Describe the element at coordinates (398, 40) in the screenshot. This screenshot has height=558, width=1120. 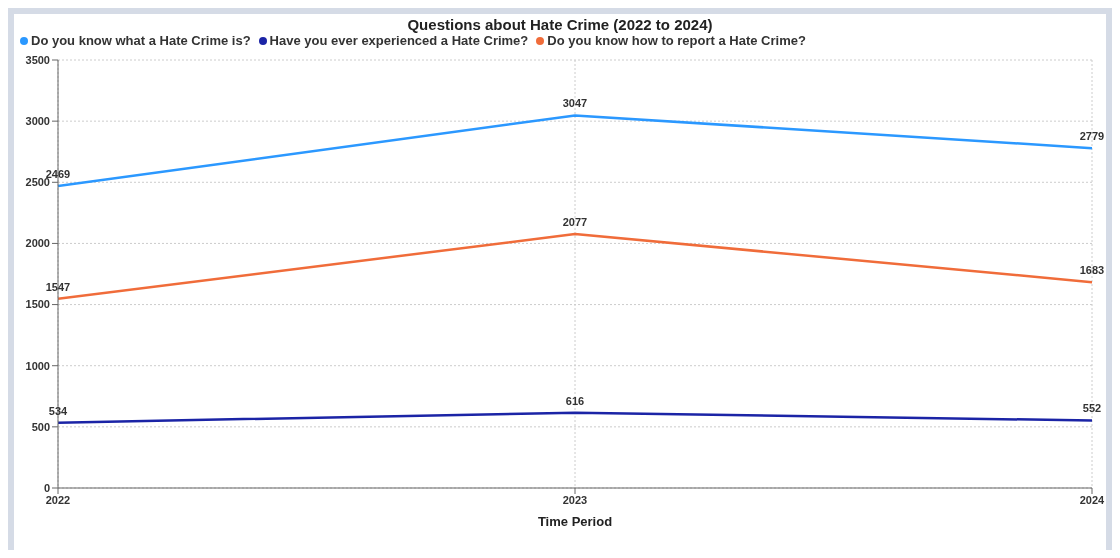
I see `legend-label: Have you ever experienced a Hate Crime?` at that location.